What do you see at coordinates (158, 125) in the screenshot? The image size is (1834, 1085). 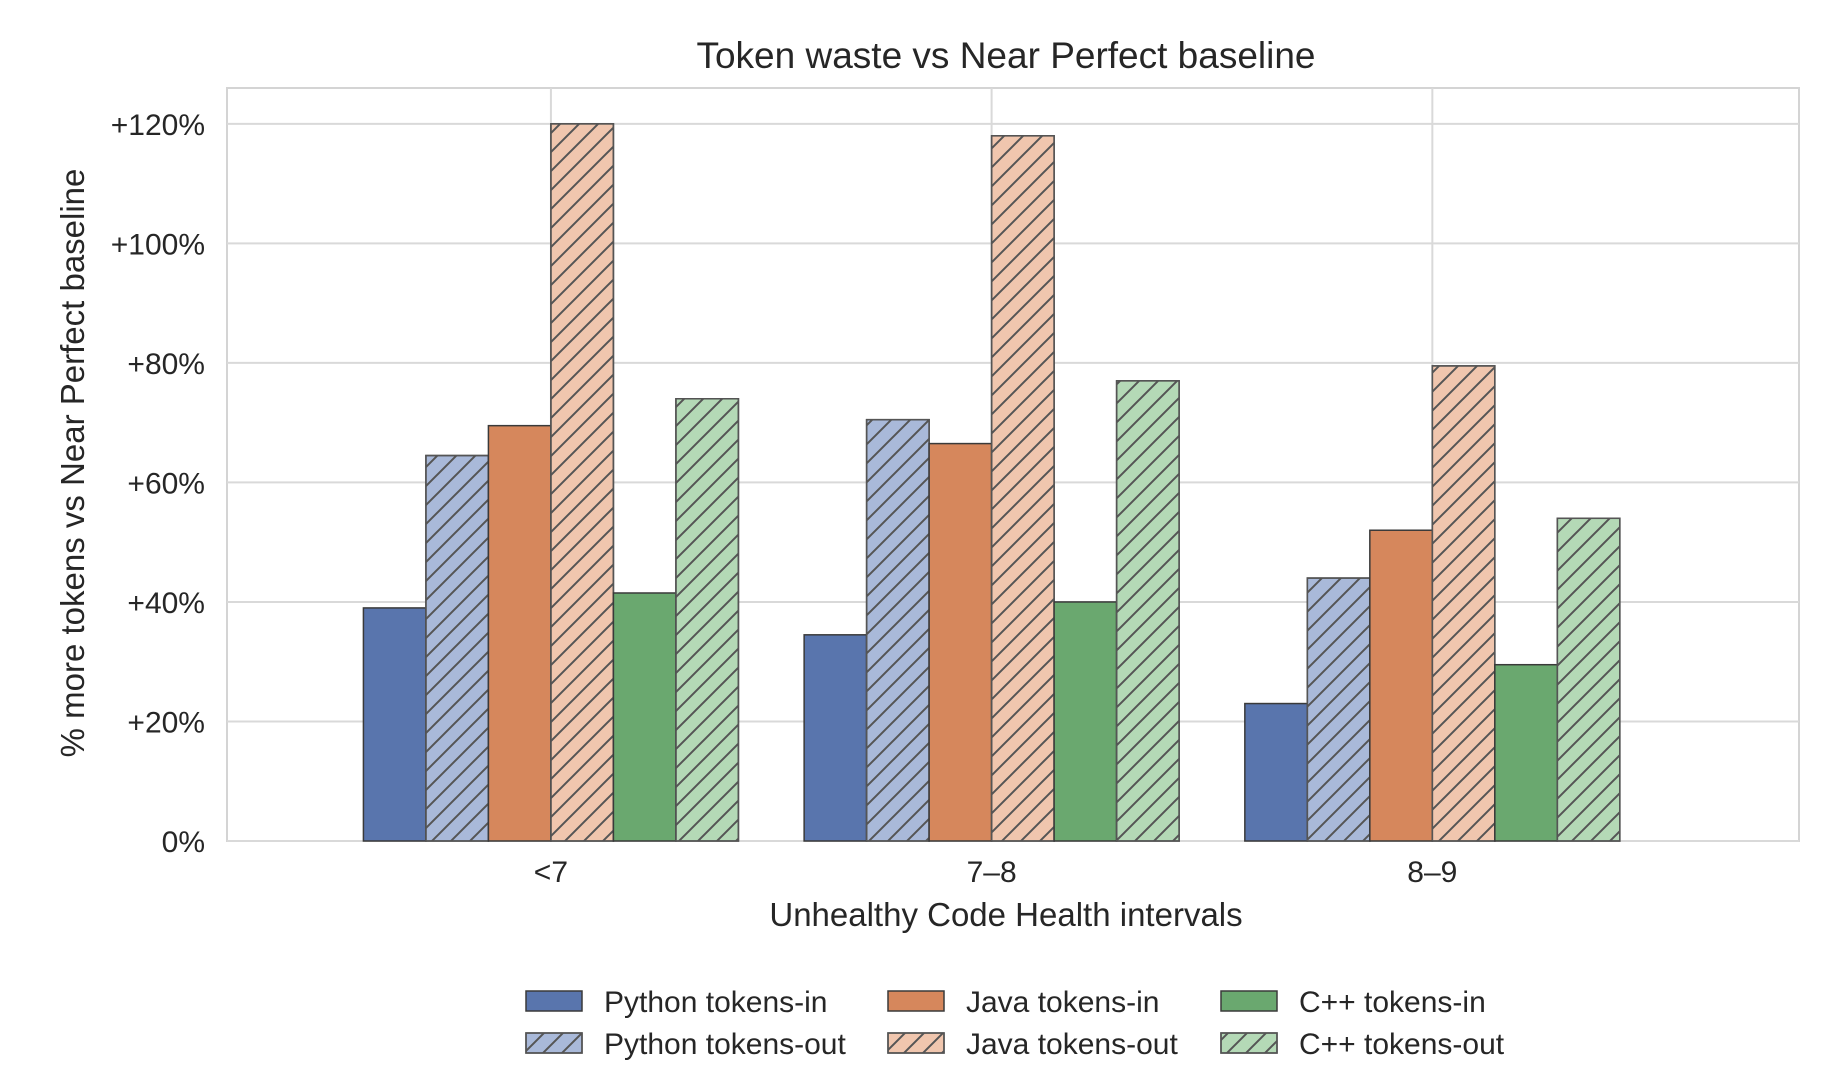 I see `y-tick-label: +120%` at bounding box center [158, 125].